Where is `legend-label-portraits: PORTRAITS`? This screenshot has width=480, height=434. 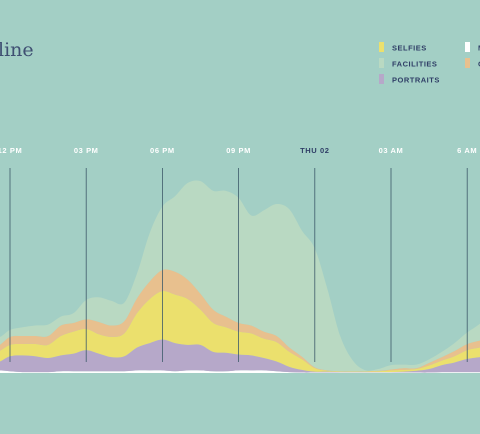 legend-label-portraits: PORTRAITS is located at coordinates (416, 80).